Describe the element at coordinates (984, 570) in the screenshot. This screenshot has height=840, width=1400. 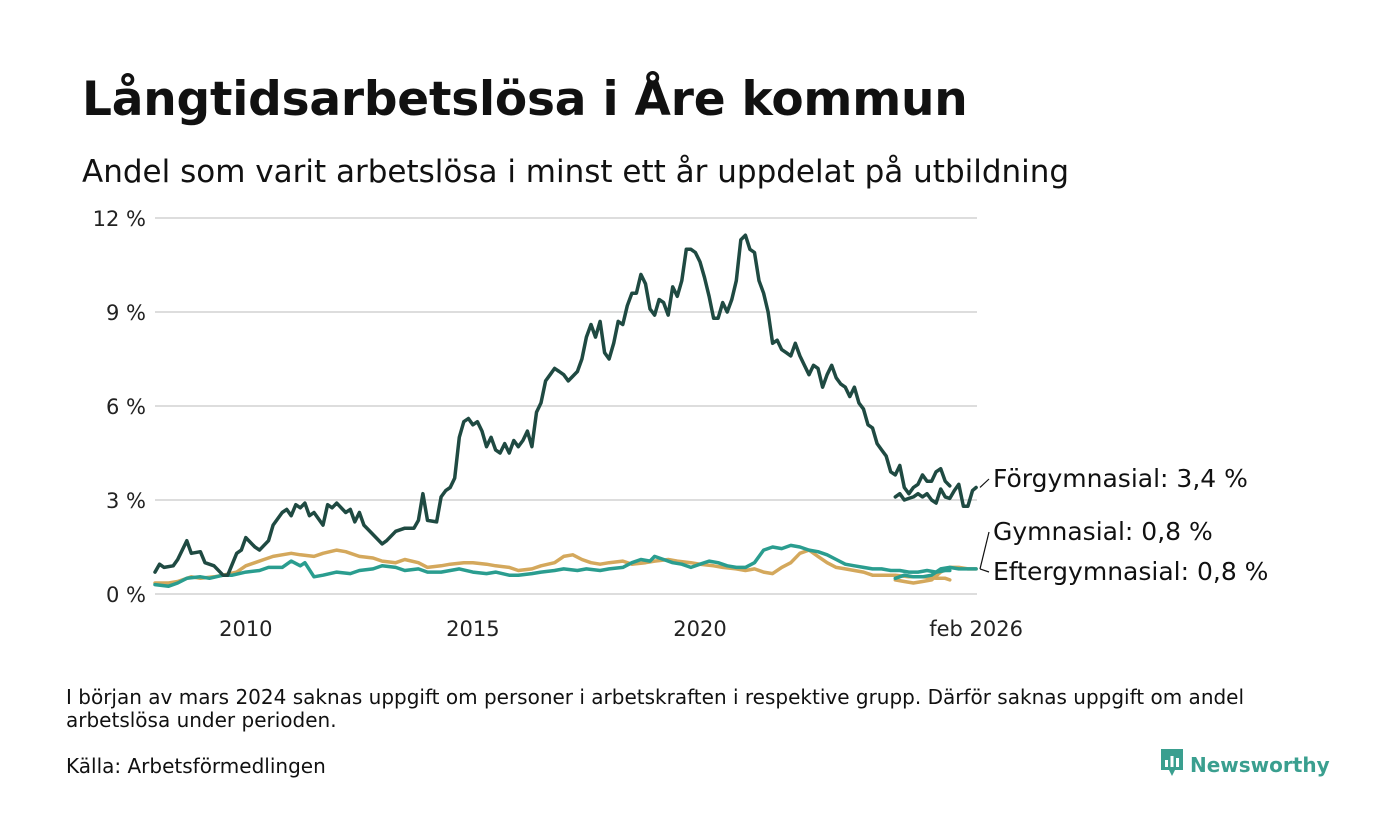
I see `label-leader-eftergymnasial` at that location.